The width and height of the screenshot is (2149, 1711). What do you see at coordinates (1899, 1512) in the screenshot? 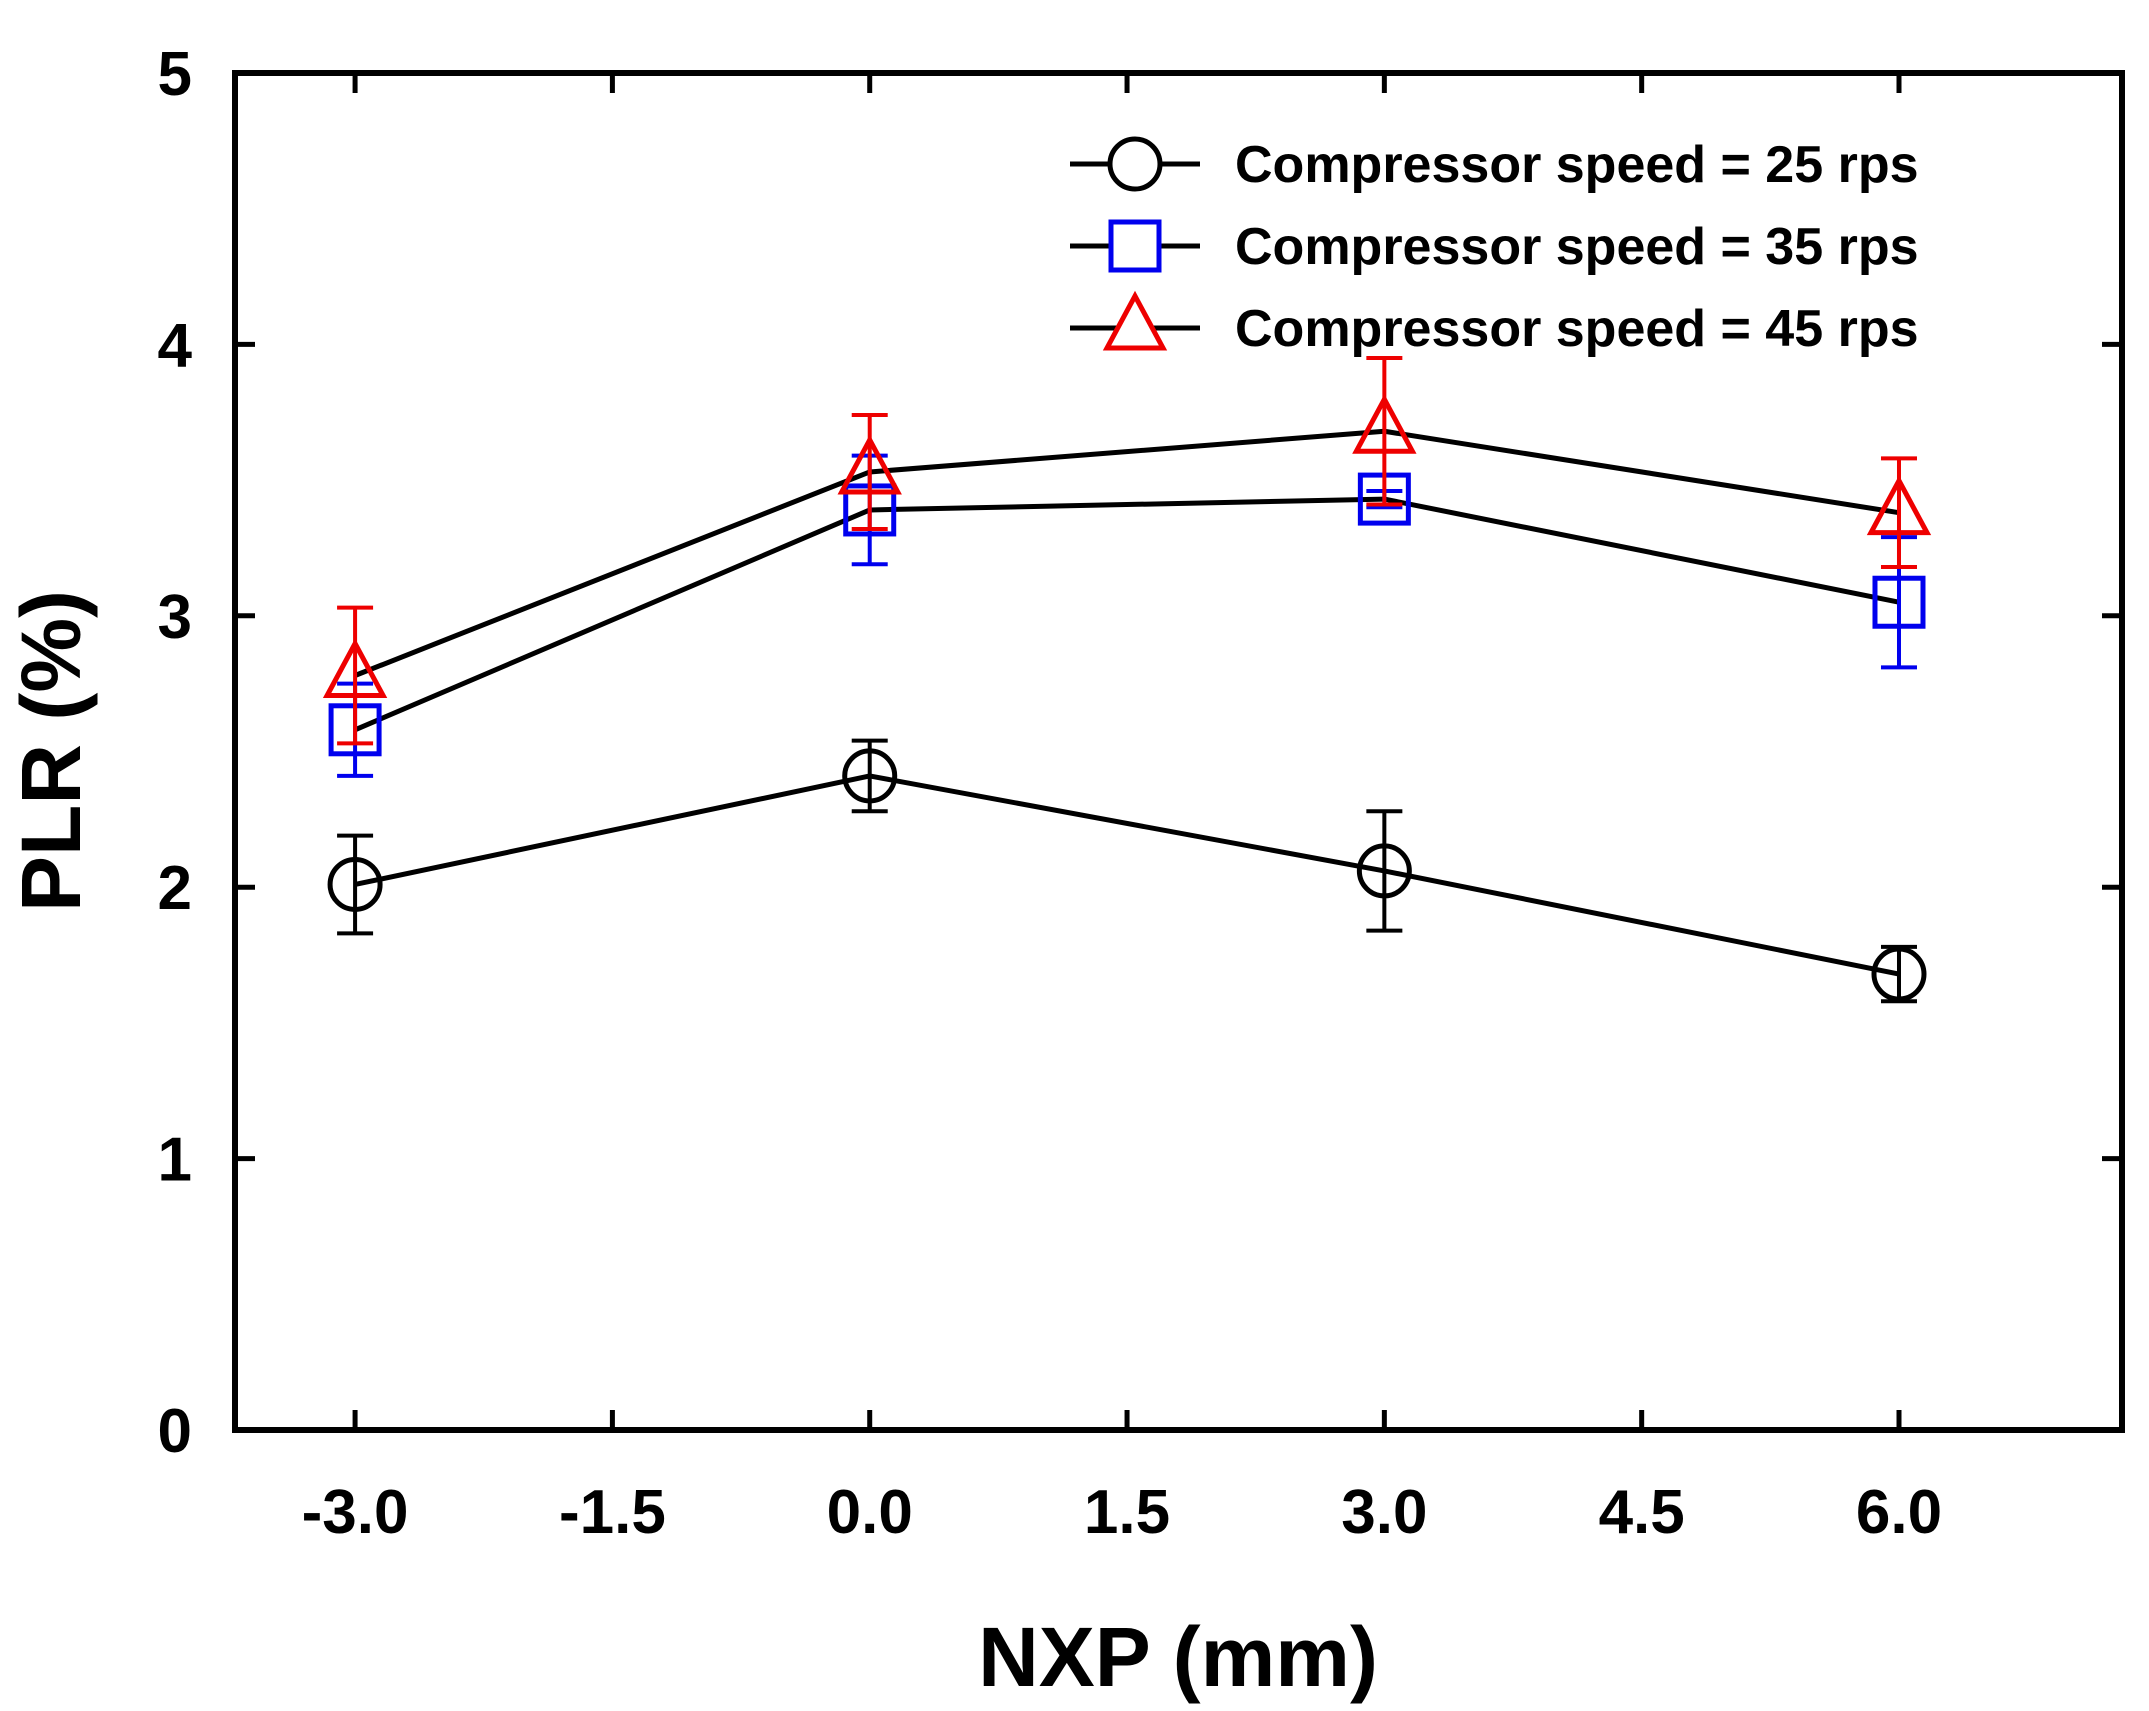
I see `x-tick-label: 6.0` at bounding box center [1899, 1512].